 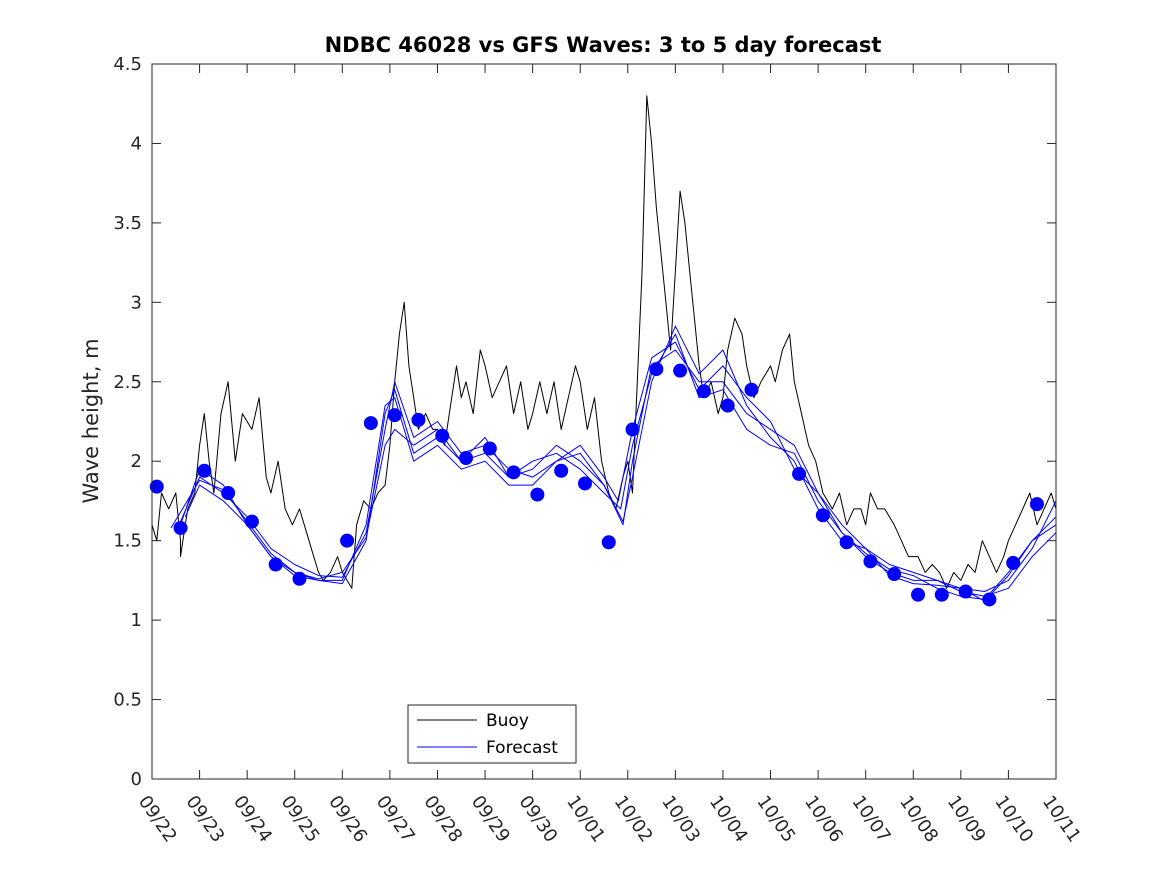 I want to click on legend-forecast-label: Forecast, so click(x=522, y=748).